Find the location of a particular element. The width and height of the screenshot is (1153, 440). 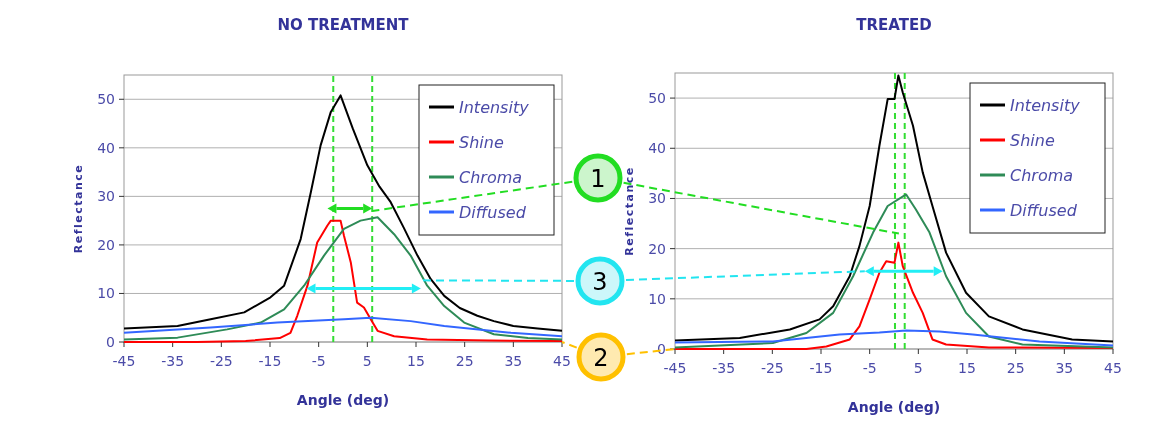

chart-title: NO TREATMENT is located at coordinates (343, 25).